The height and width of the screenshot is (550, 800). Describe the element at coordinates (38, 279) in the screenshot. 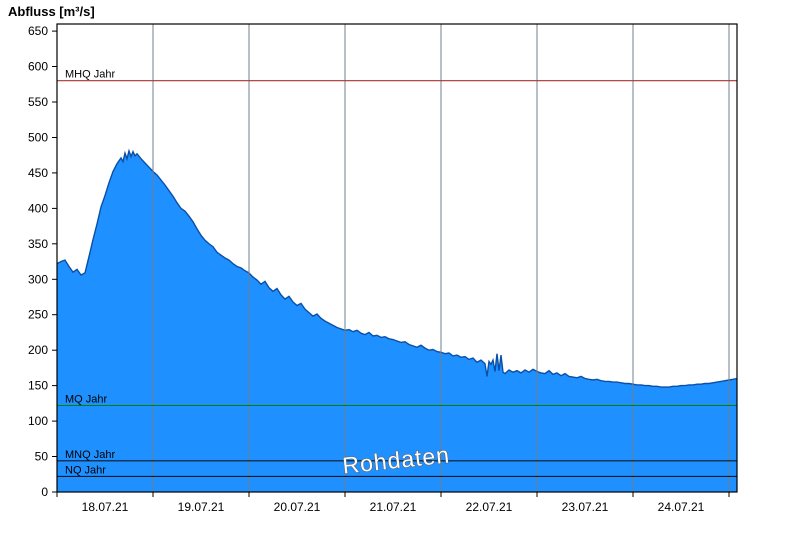

I see `svg-text: 300` at that location.